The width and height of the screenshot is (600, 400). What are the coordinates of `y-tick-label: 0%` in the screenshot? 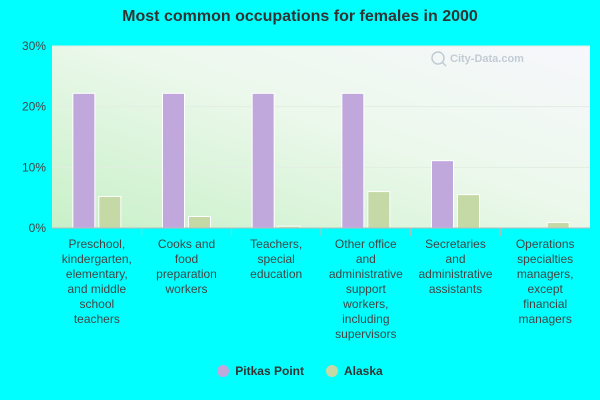 It's located at (38, 228).